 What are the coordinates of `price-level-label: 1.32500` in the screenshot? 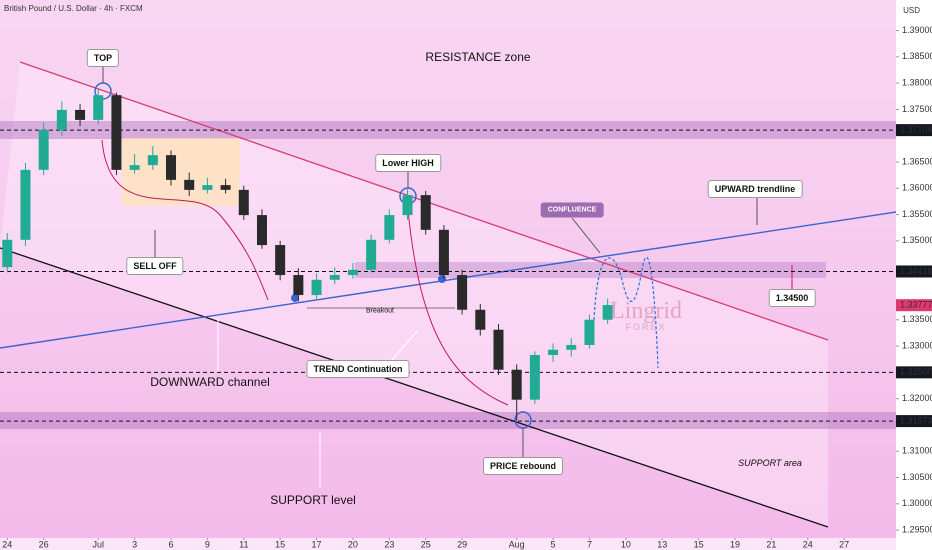 It's located at (916, 372).